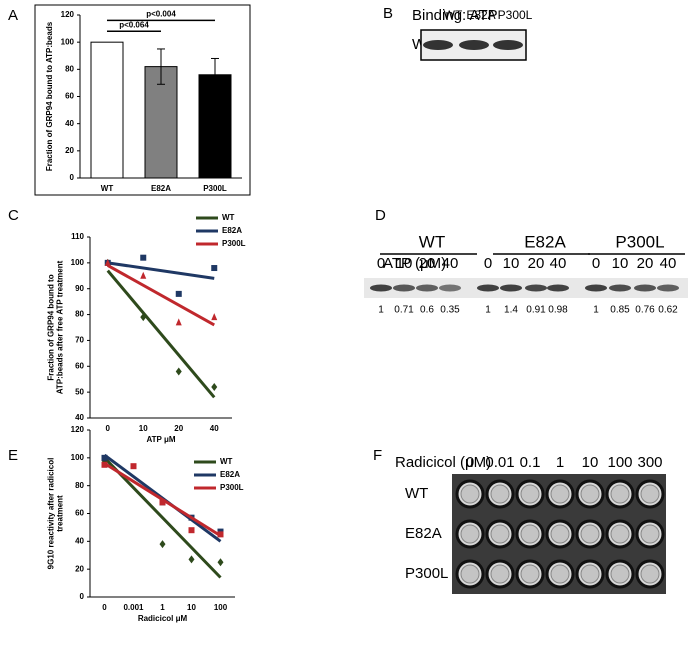 This screenshot has height=653, width=688. Describe the element at coordinates (215, 188) in the screenshot. I see `x-tick-label: P300L` at that location.